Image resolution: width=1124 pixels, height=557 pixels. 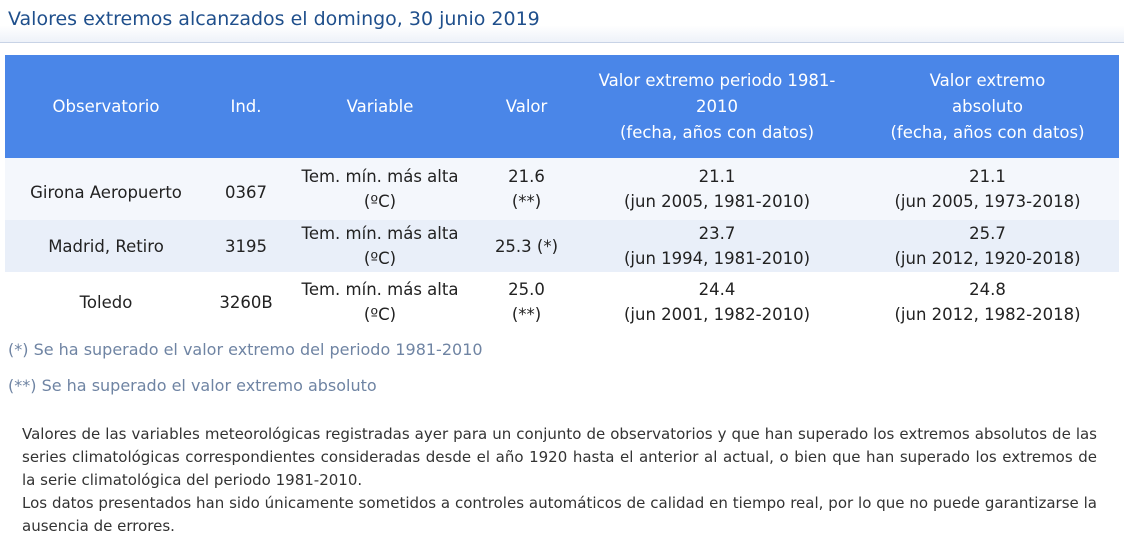 I want to click on cell-absoluto-date: (jun 2012, 1920-2018), so click(x=987, y=258).